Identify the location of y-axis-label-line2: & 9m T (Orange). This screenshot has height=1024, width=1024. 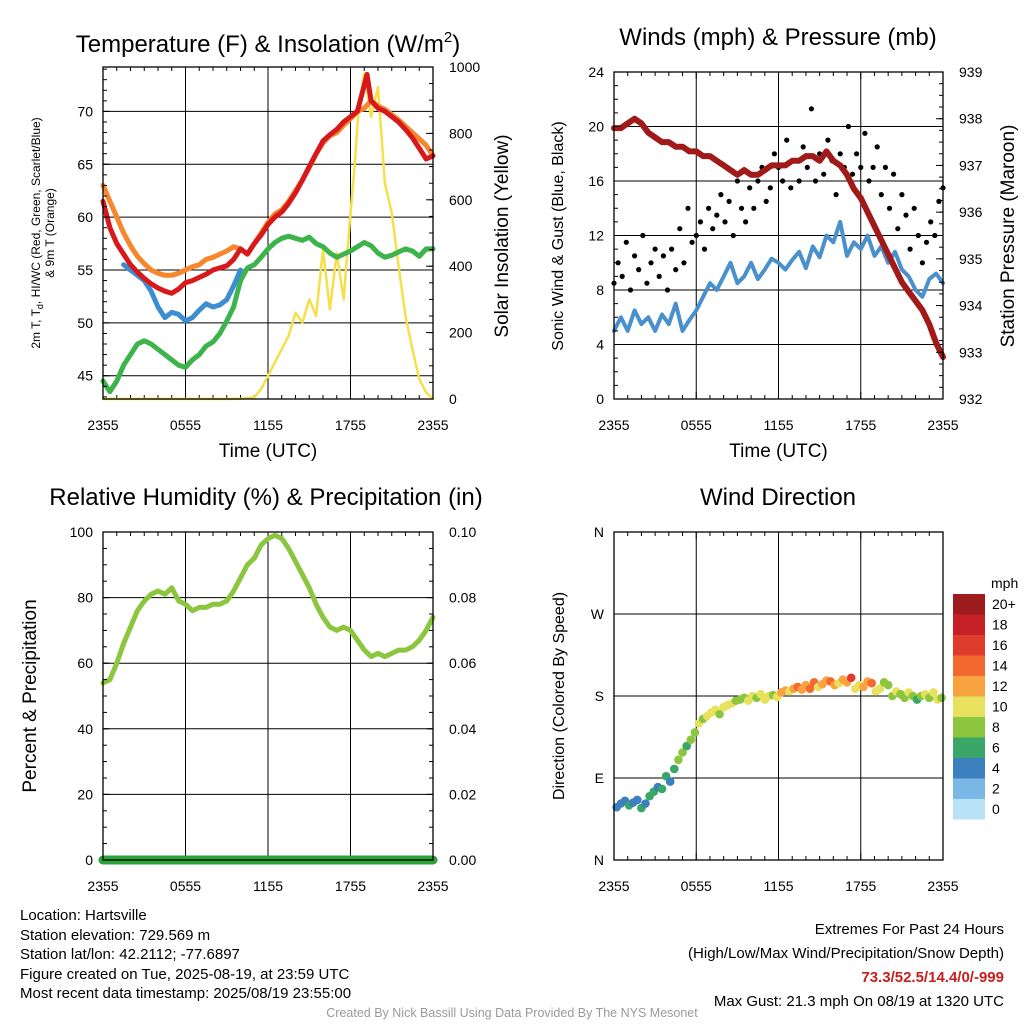
(50, 233).